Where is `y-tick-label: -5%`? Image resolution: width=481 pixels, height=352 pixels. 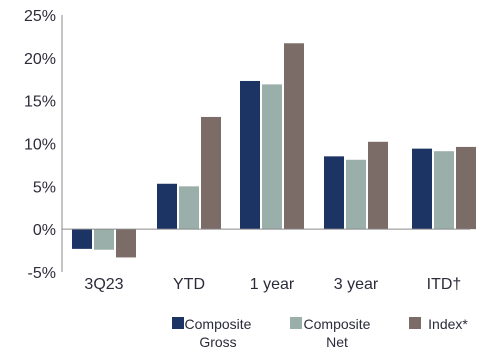 y-tick-label: -5% is located at coordinates (42, 273).